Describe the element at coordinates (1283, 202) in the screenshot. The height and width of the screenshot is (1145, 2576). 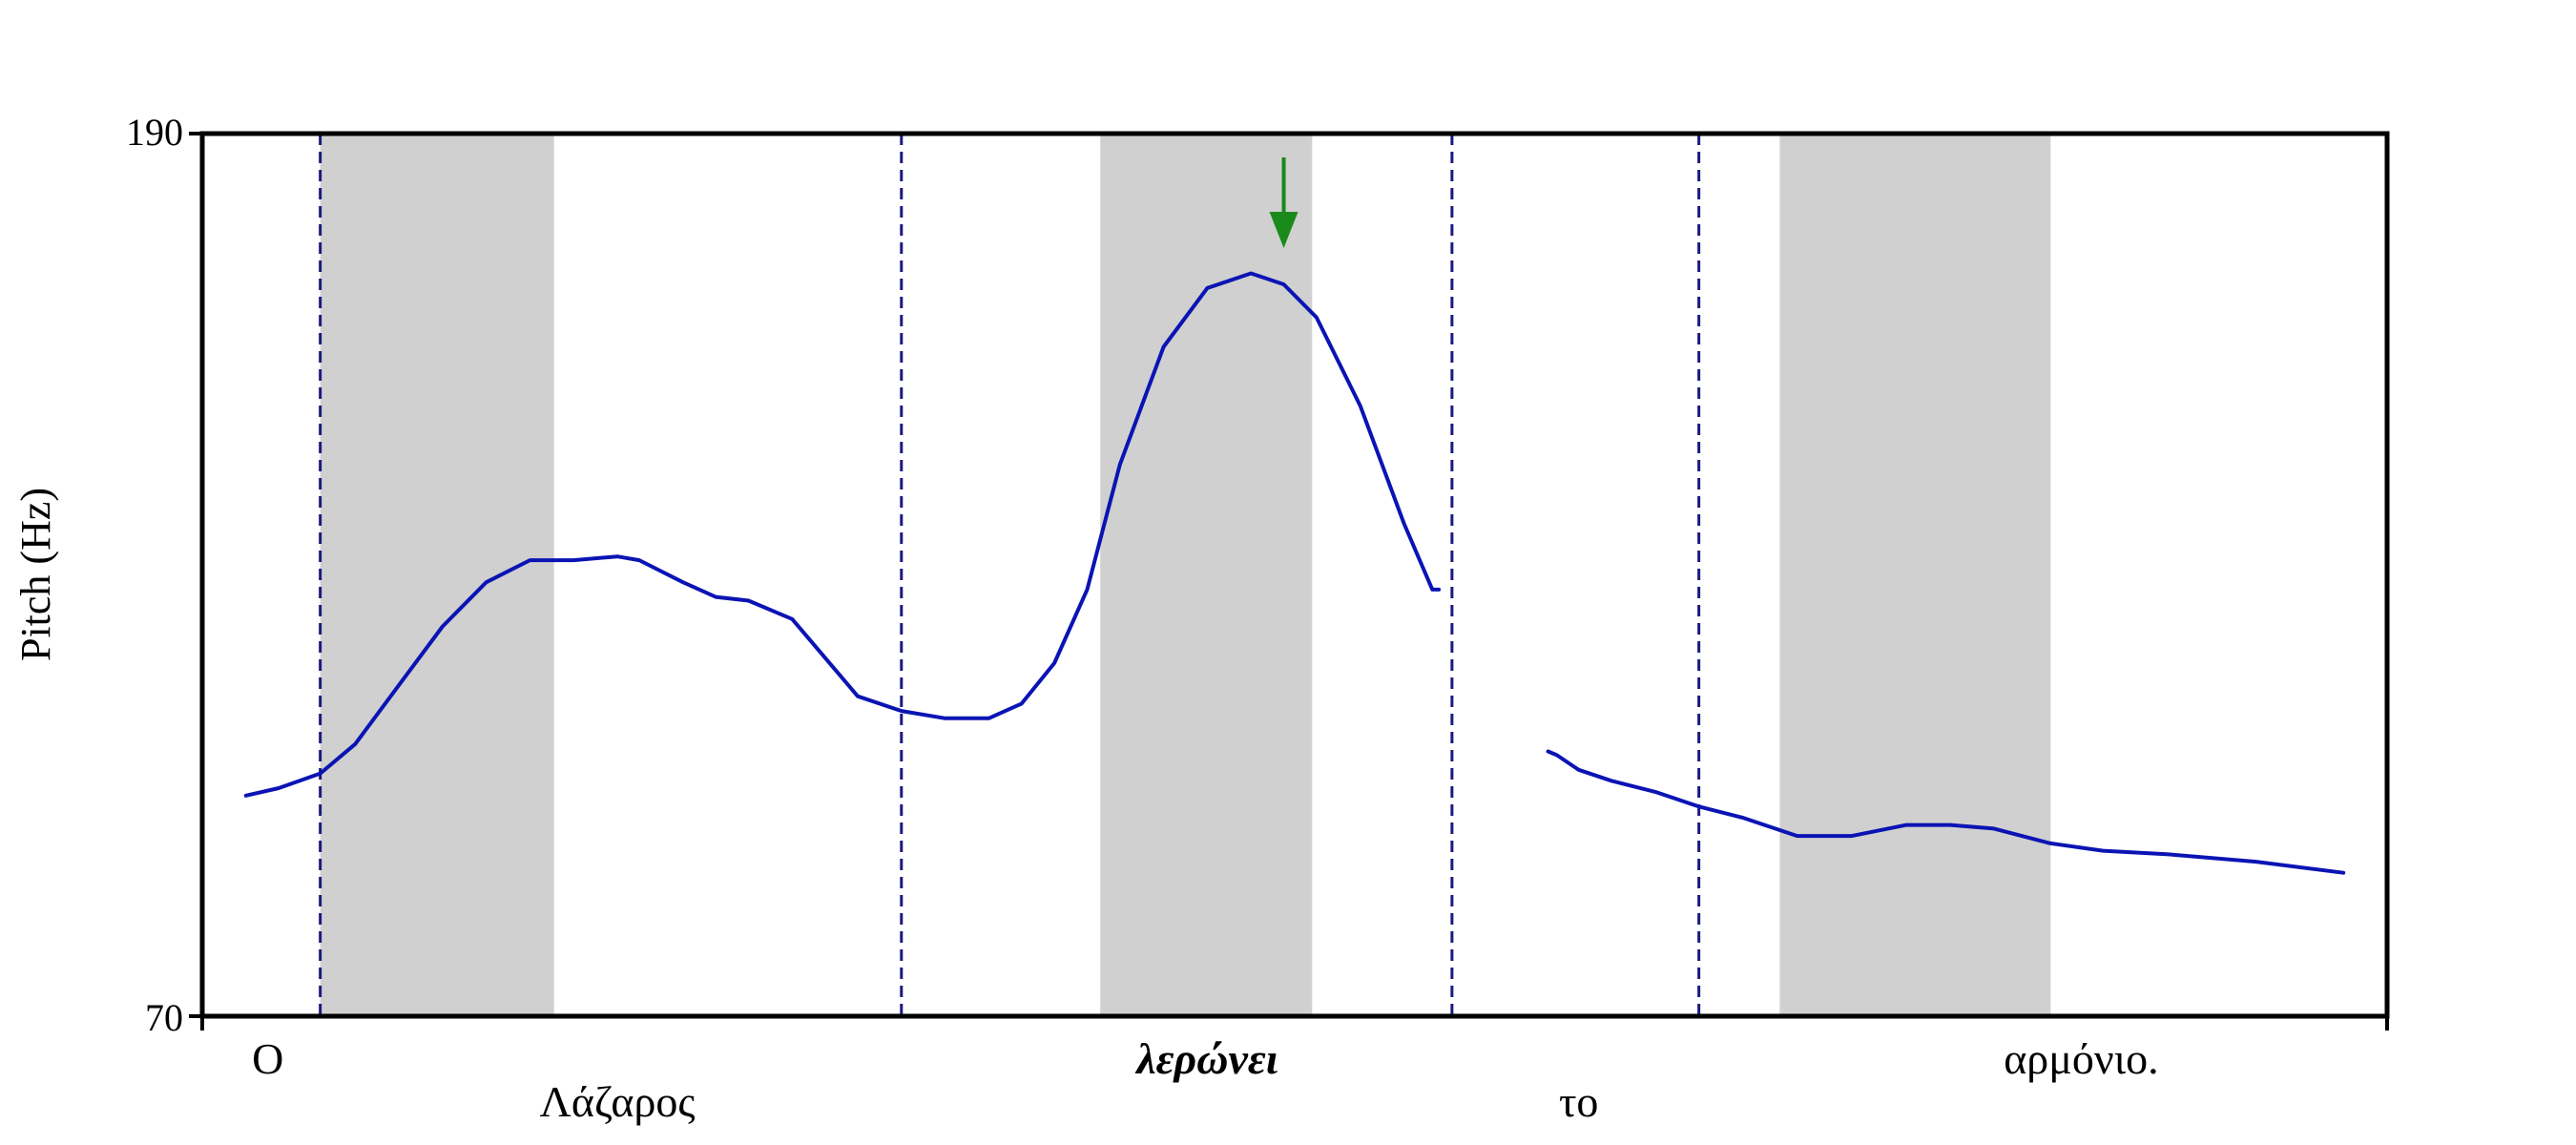
I see `peak-marker` at that location.